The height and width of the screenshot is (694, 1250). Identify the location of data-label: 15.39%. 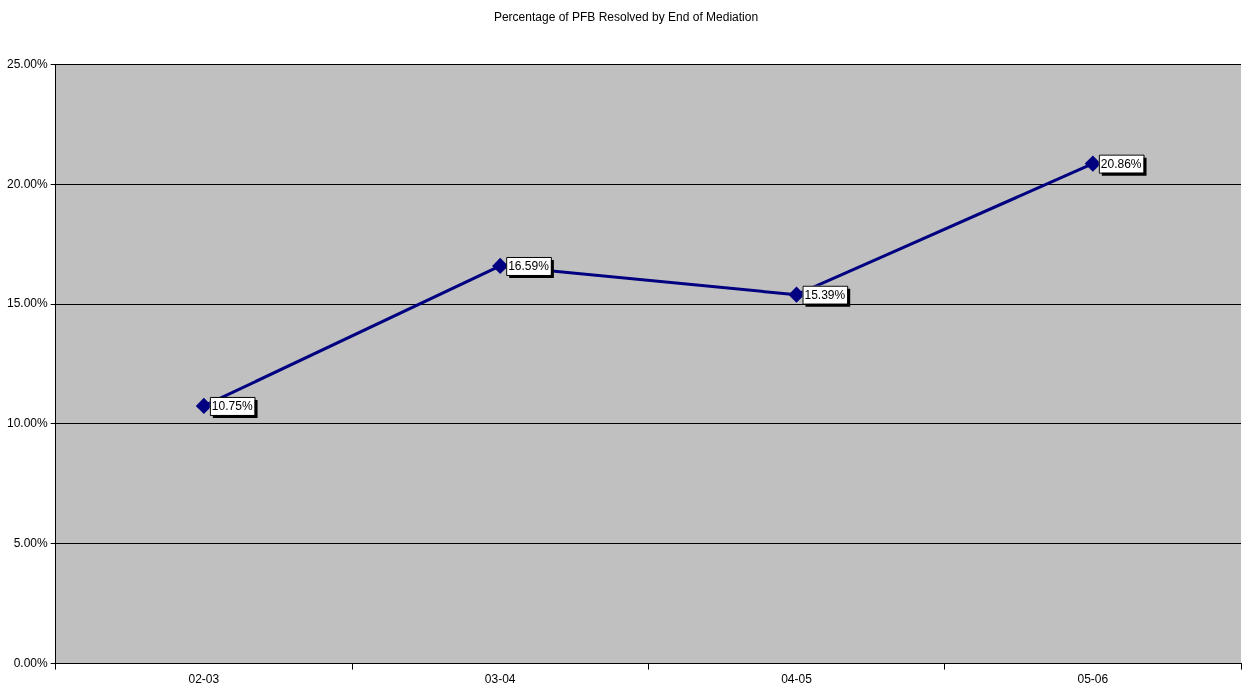
(825, 295).